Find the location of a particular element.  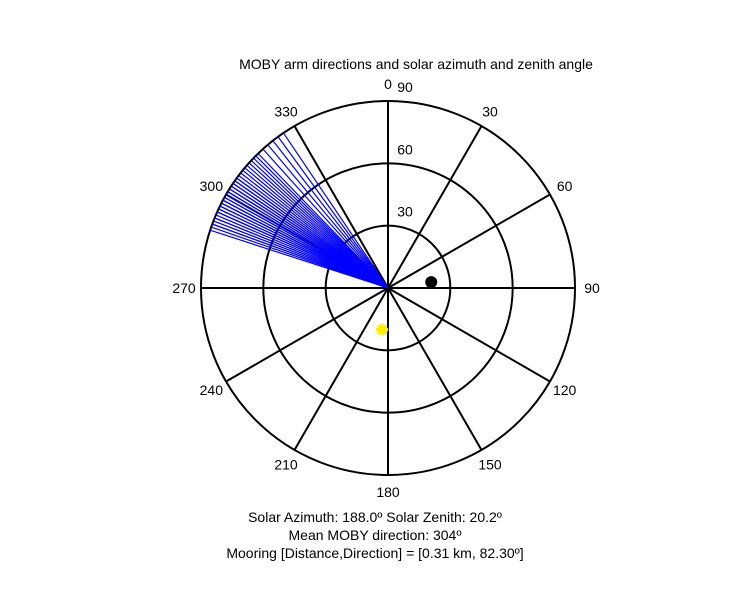

radial-label-60: 60 is located at coordinates (405, 149).